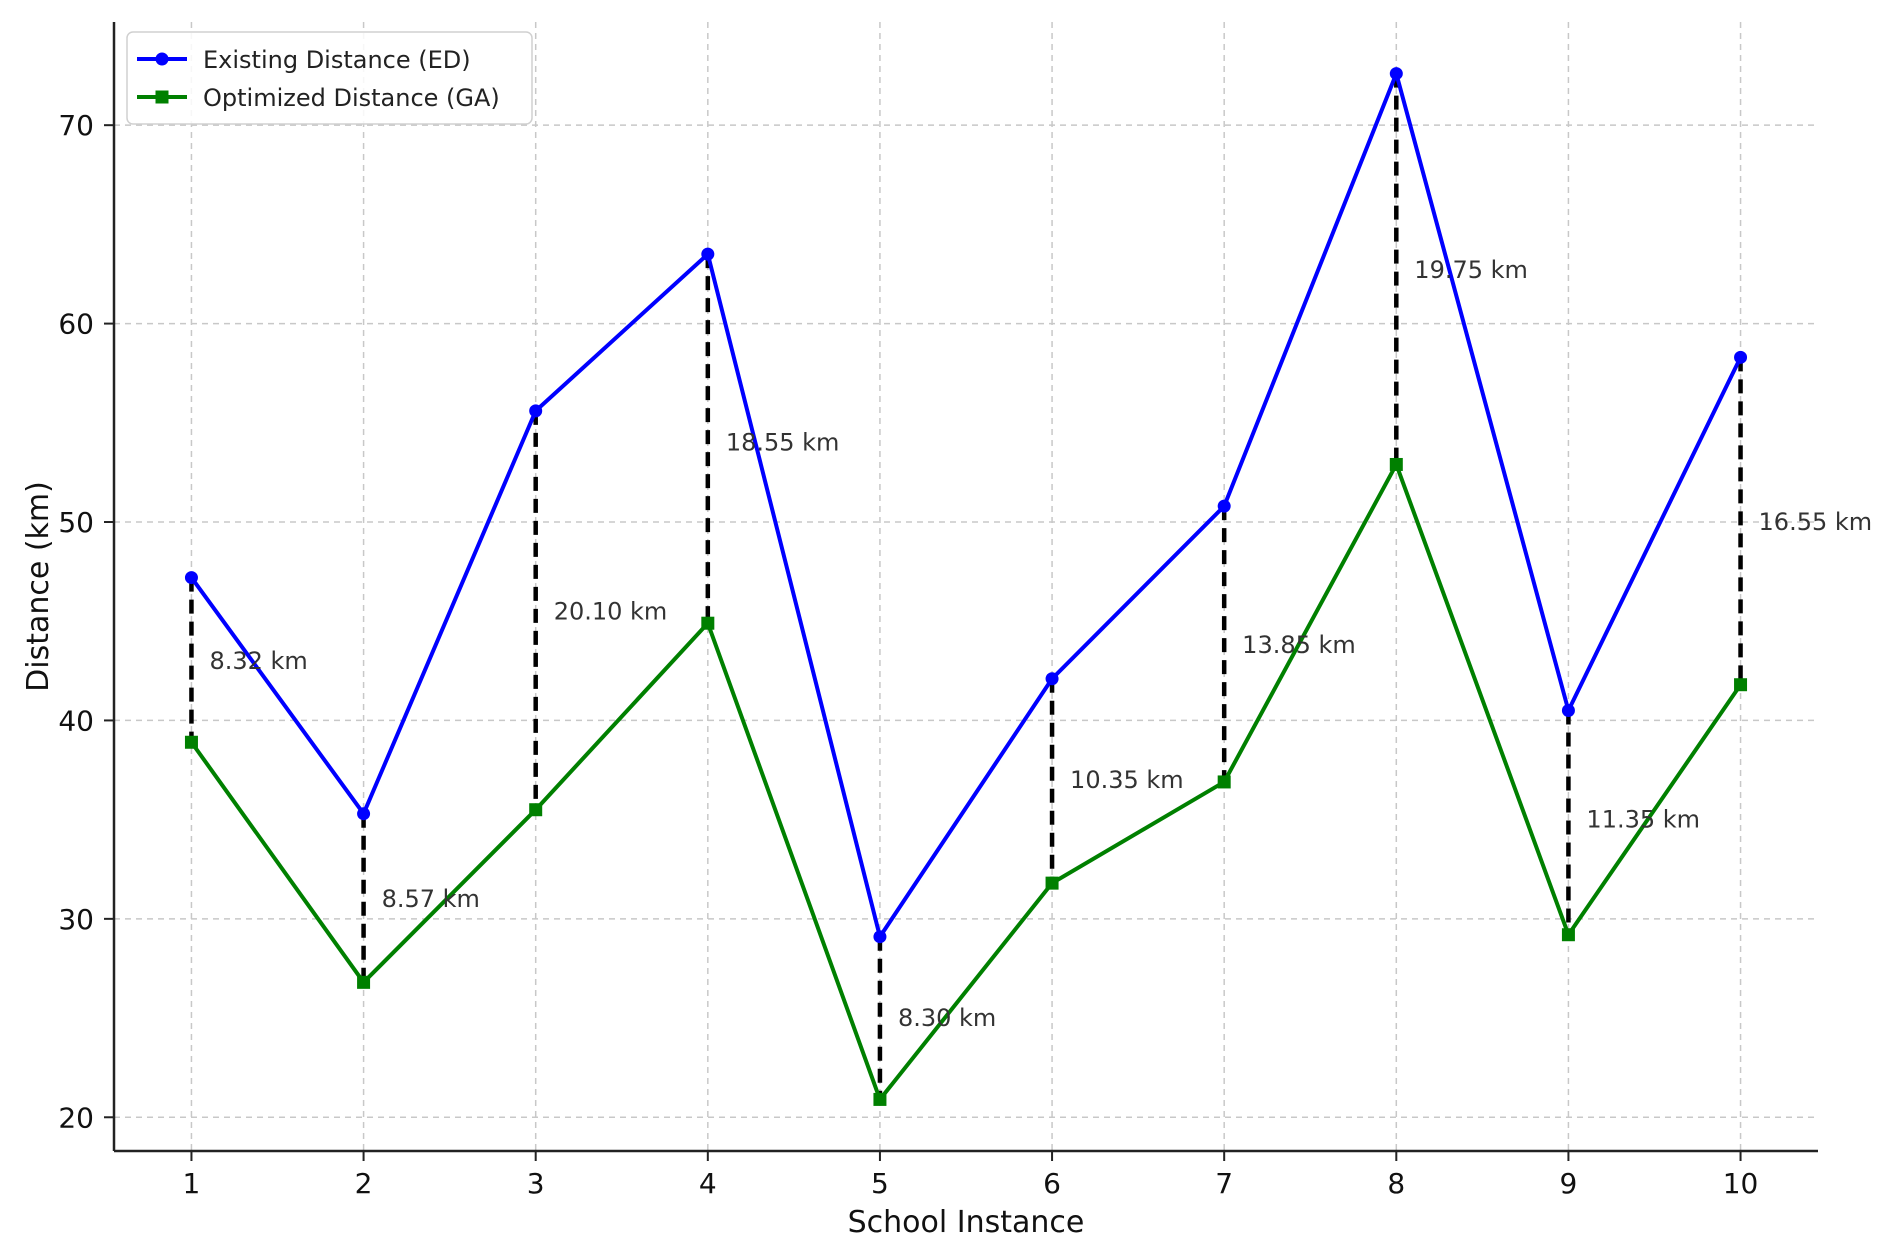  I want to click on x-axis-label: School Instance, so click(966, 1222).